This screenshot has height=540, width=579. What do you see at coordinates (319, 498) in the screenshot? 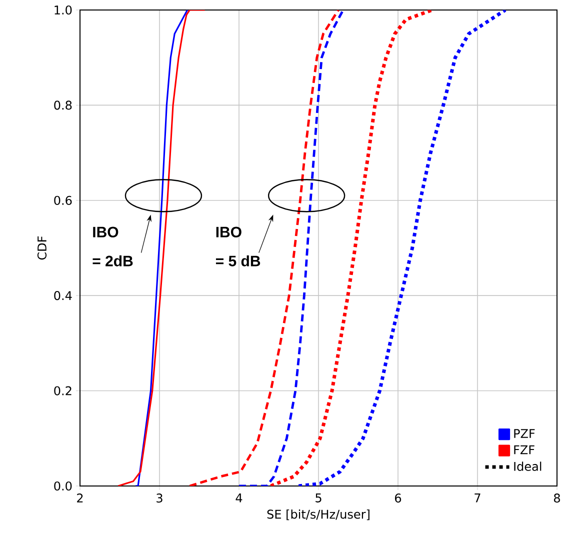
I see `x-tick-label: 5` at bounding box center [319, 498].